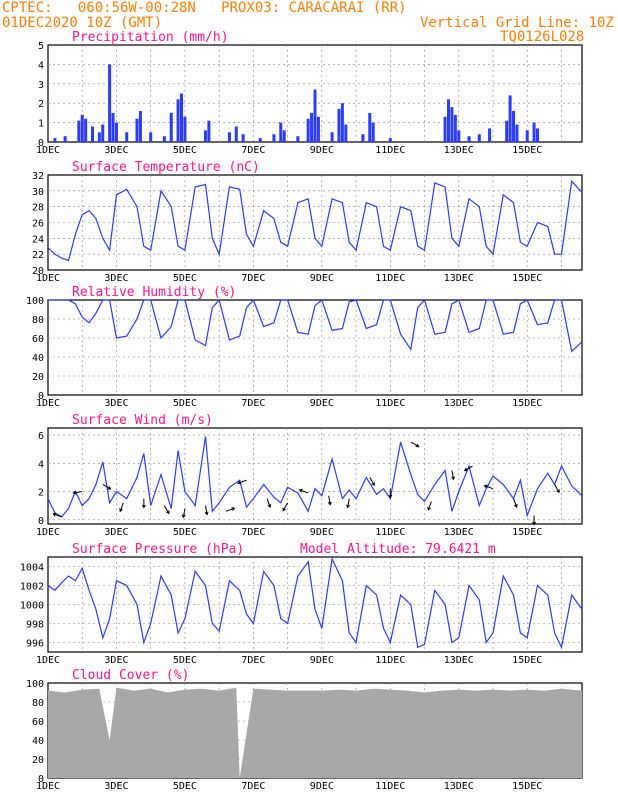 The width and height of the screenshot is (618, 800). Describe the element at coordinates (38, 255) in the screenshot. I see `y-tick-label: 22` at that location.